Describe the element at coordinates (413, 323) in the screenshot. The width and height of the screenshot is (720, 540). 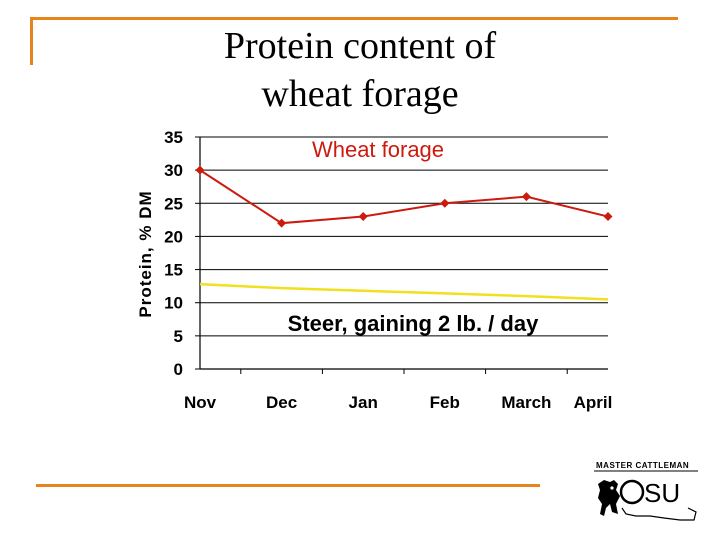
I see `series-label-steer: Steer, gaining 2 lb. / day` at that location.